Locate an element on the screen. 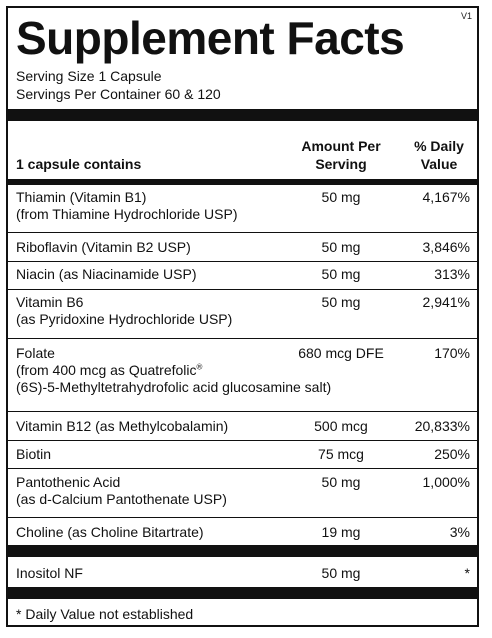 Image resolution: width=492 pixels, height=638 pixels. nutrient-label: Vitamin B12 (as Methylcobalamin) is located at coordinates (122, 426).